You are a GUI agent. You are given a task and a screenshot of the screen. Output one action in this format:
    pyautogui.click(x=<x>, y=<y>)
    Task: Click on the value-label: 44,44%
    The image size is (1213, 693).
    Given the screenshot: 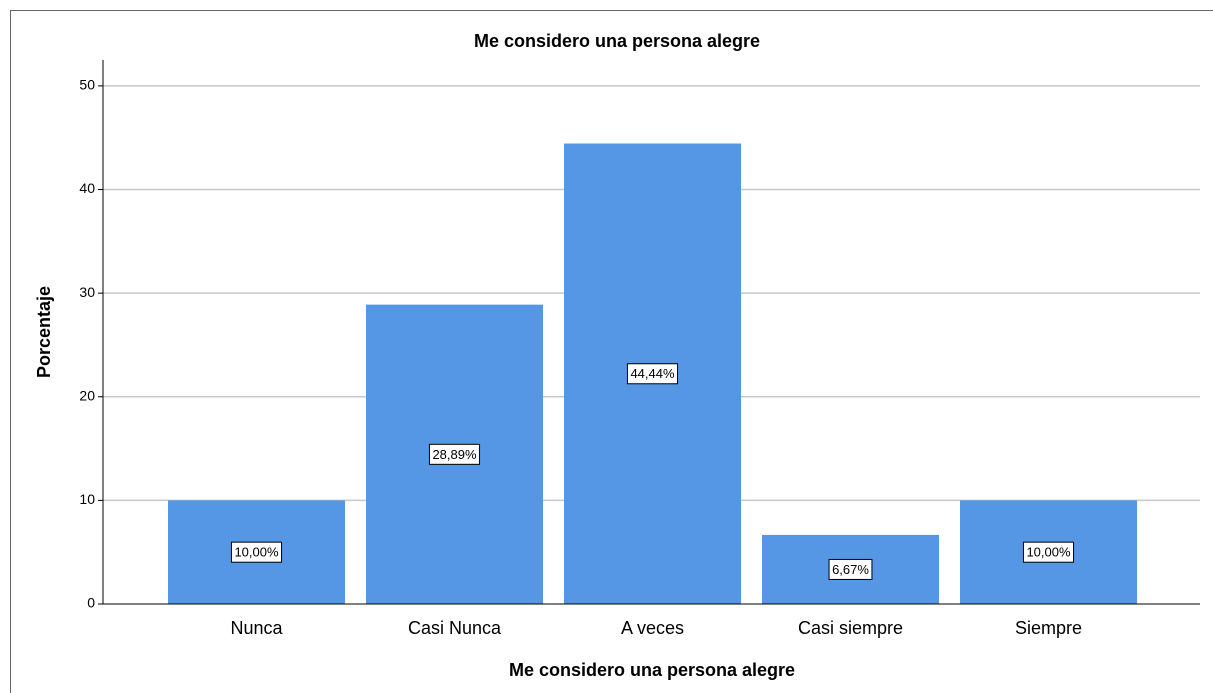 What is the action you would take?
    pyautogui.click(x=652, y=373)
    